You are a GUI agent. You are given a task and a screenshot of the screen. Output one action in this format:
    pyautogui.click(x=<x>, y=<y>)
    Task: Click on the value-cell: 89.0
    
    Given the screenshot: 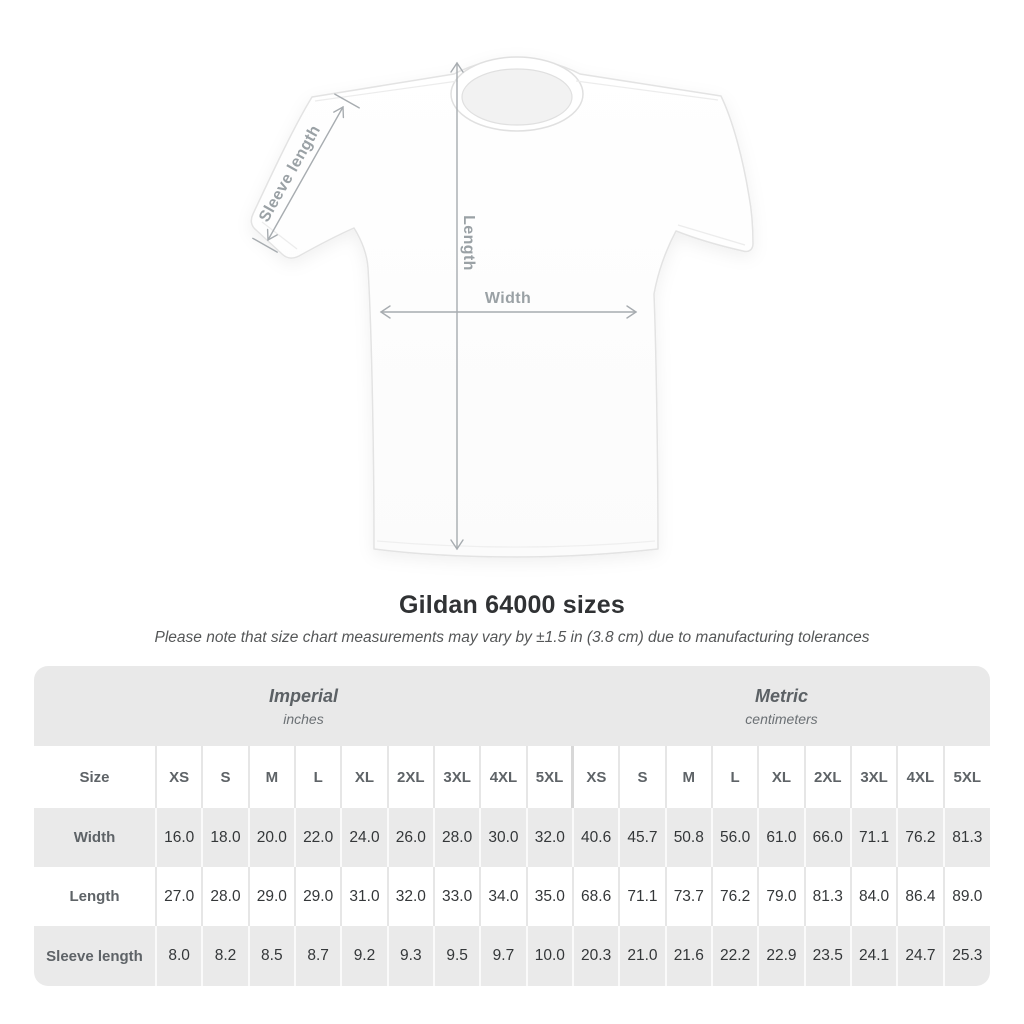 What is the action you would take?
    pyautogui.click(x=966, y=896)
    